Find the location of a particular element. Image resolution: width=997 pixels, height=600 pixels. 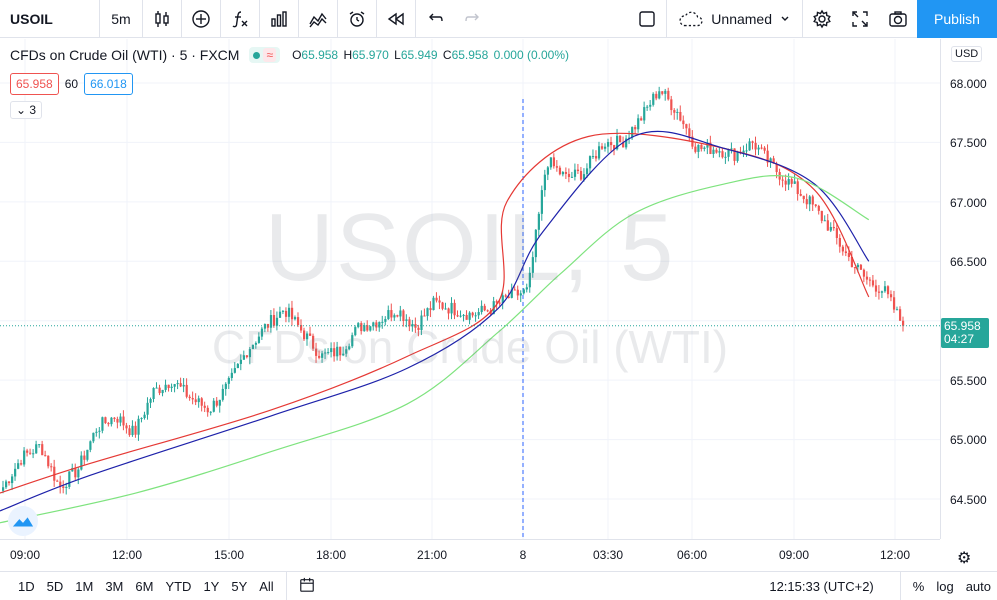

indicators-button is located at coordinates (240, 19).